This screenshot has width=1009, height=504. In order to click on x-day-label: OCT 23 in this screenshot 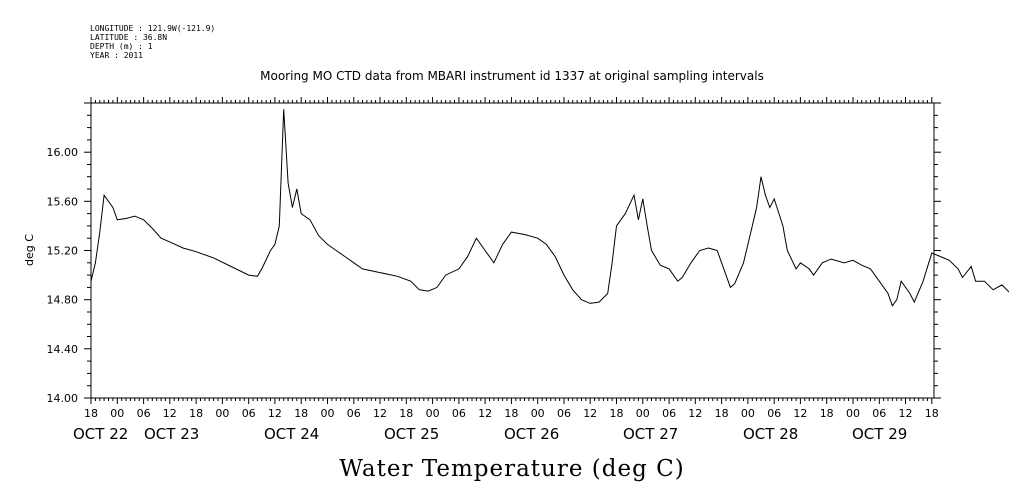, I will do `click(171, 434)`.